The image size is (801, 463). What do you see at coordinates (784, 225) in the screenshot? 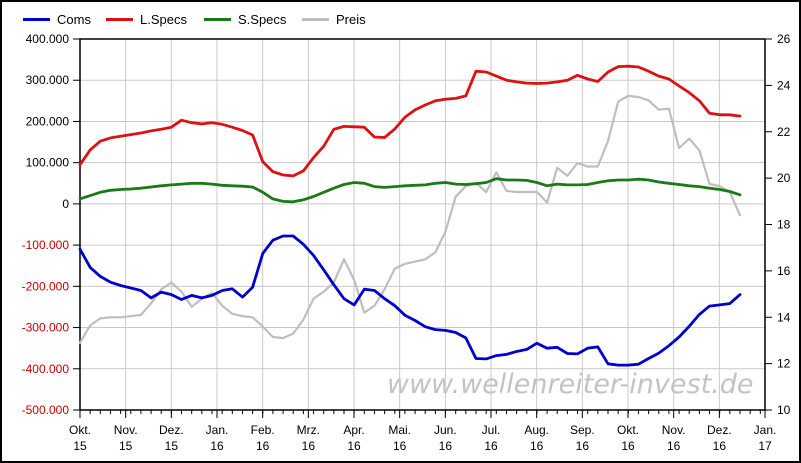
I see `right-axis-label: 18` at bounding box center [784, 225].